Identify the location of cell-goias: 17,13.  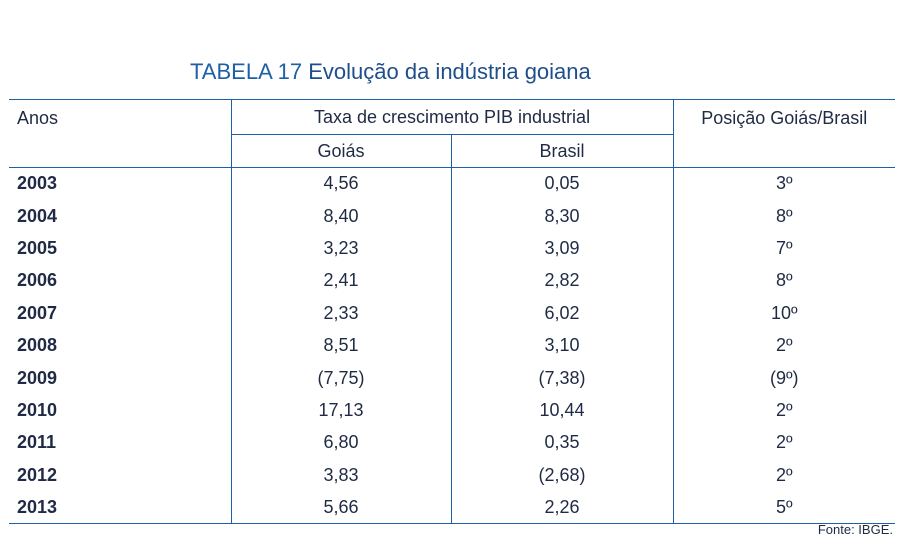
(340, 410).